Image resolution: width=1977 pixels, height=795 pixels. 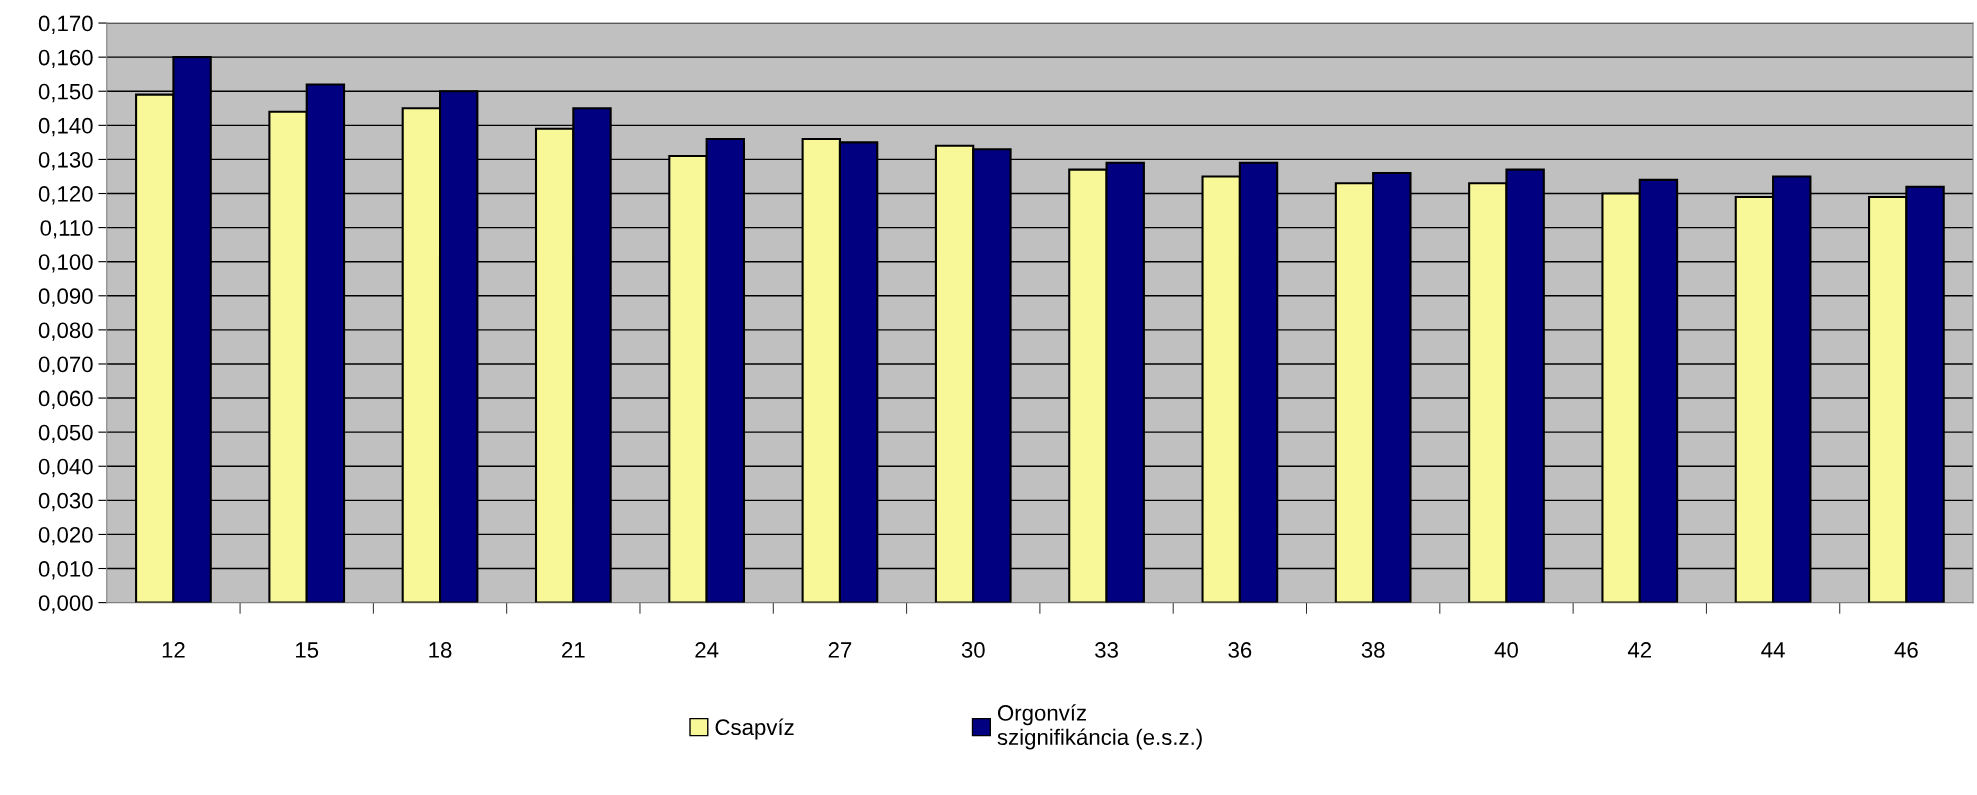 I want to click on y-tick-label: 0,030, so click(x=65, y=502).